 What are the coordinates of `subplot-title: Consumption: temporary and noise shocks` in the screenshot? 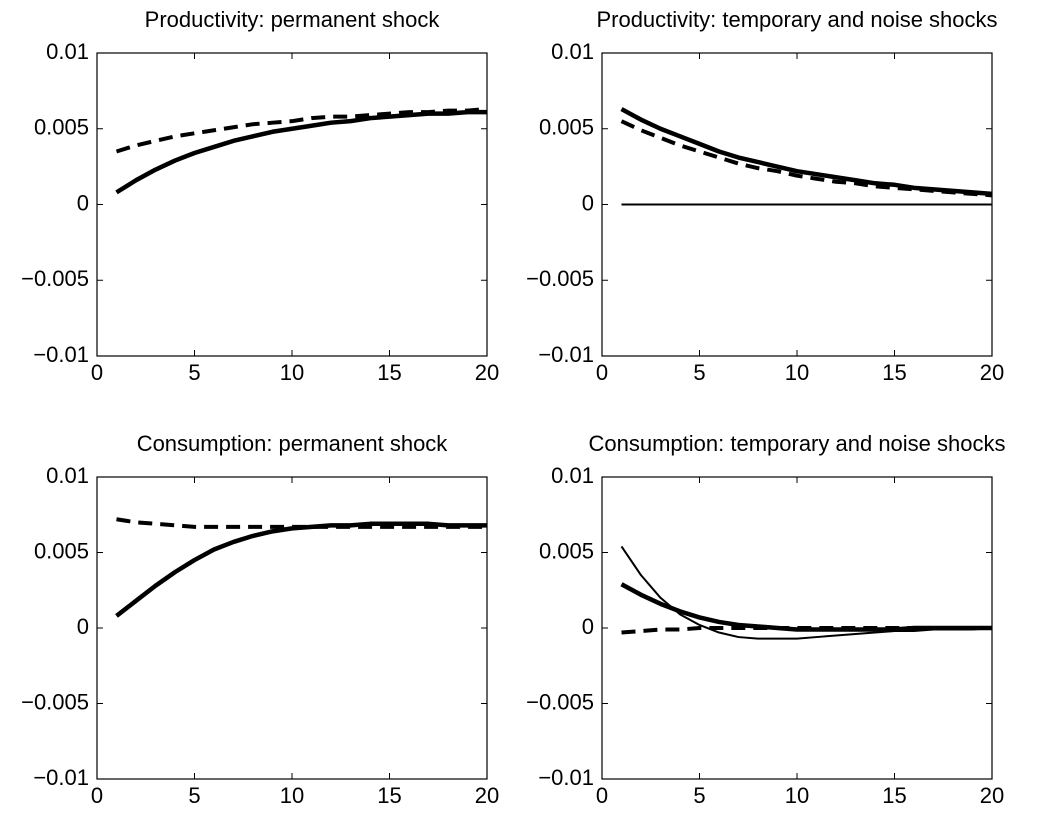 It's located at (797, 443).